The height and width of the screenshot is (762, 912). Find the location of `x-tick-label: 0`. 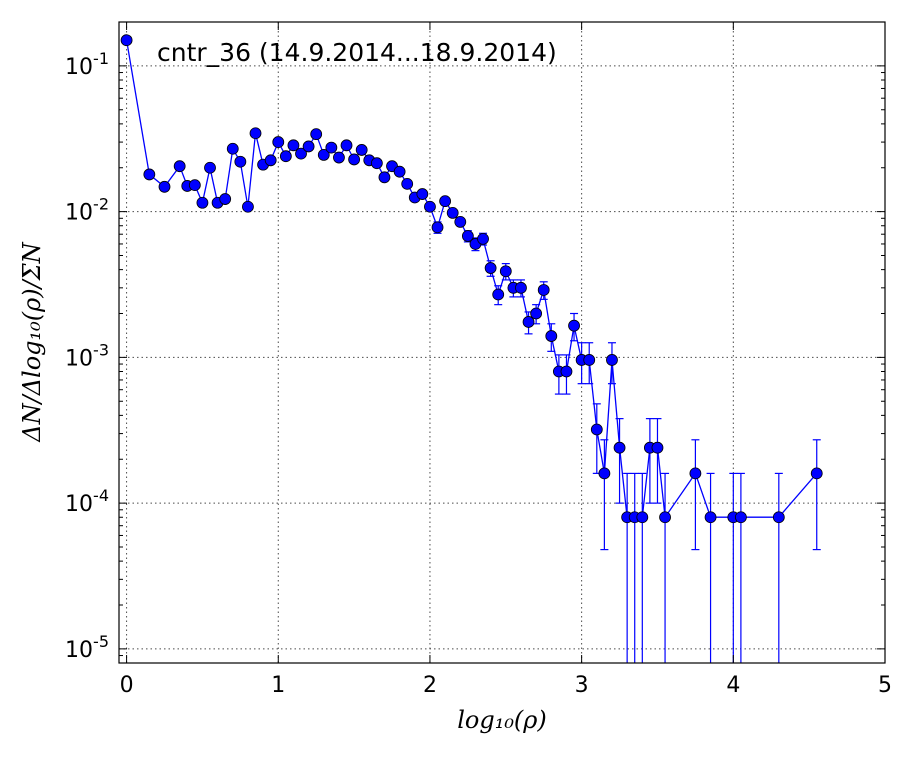

x-tick-label: 0 is located at coordinates (127, 685).